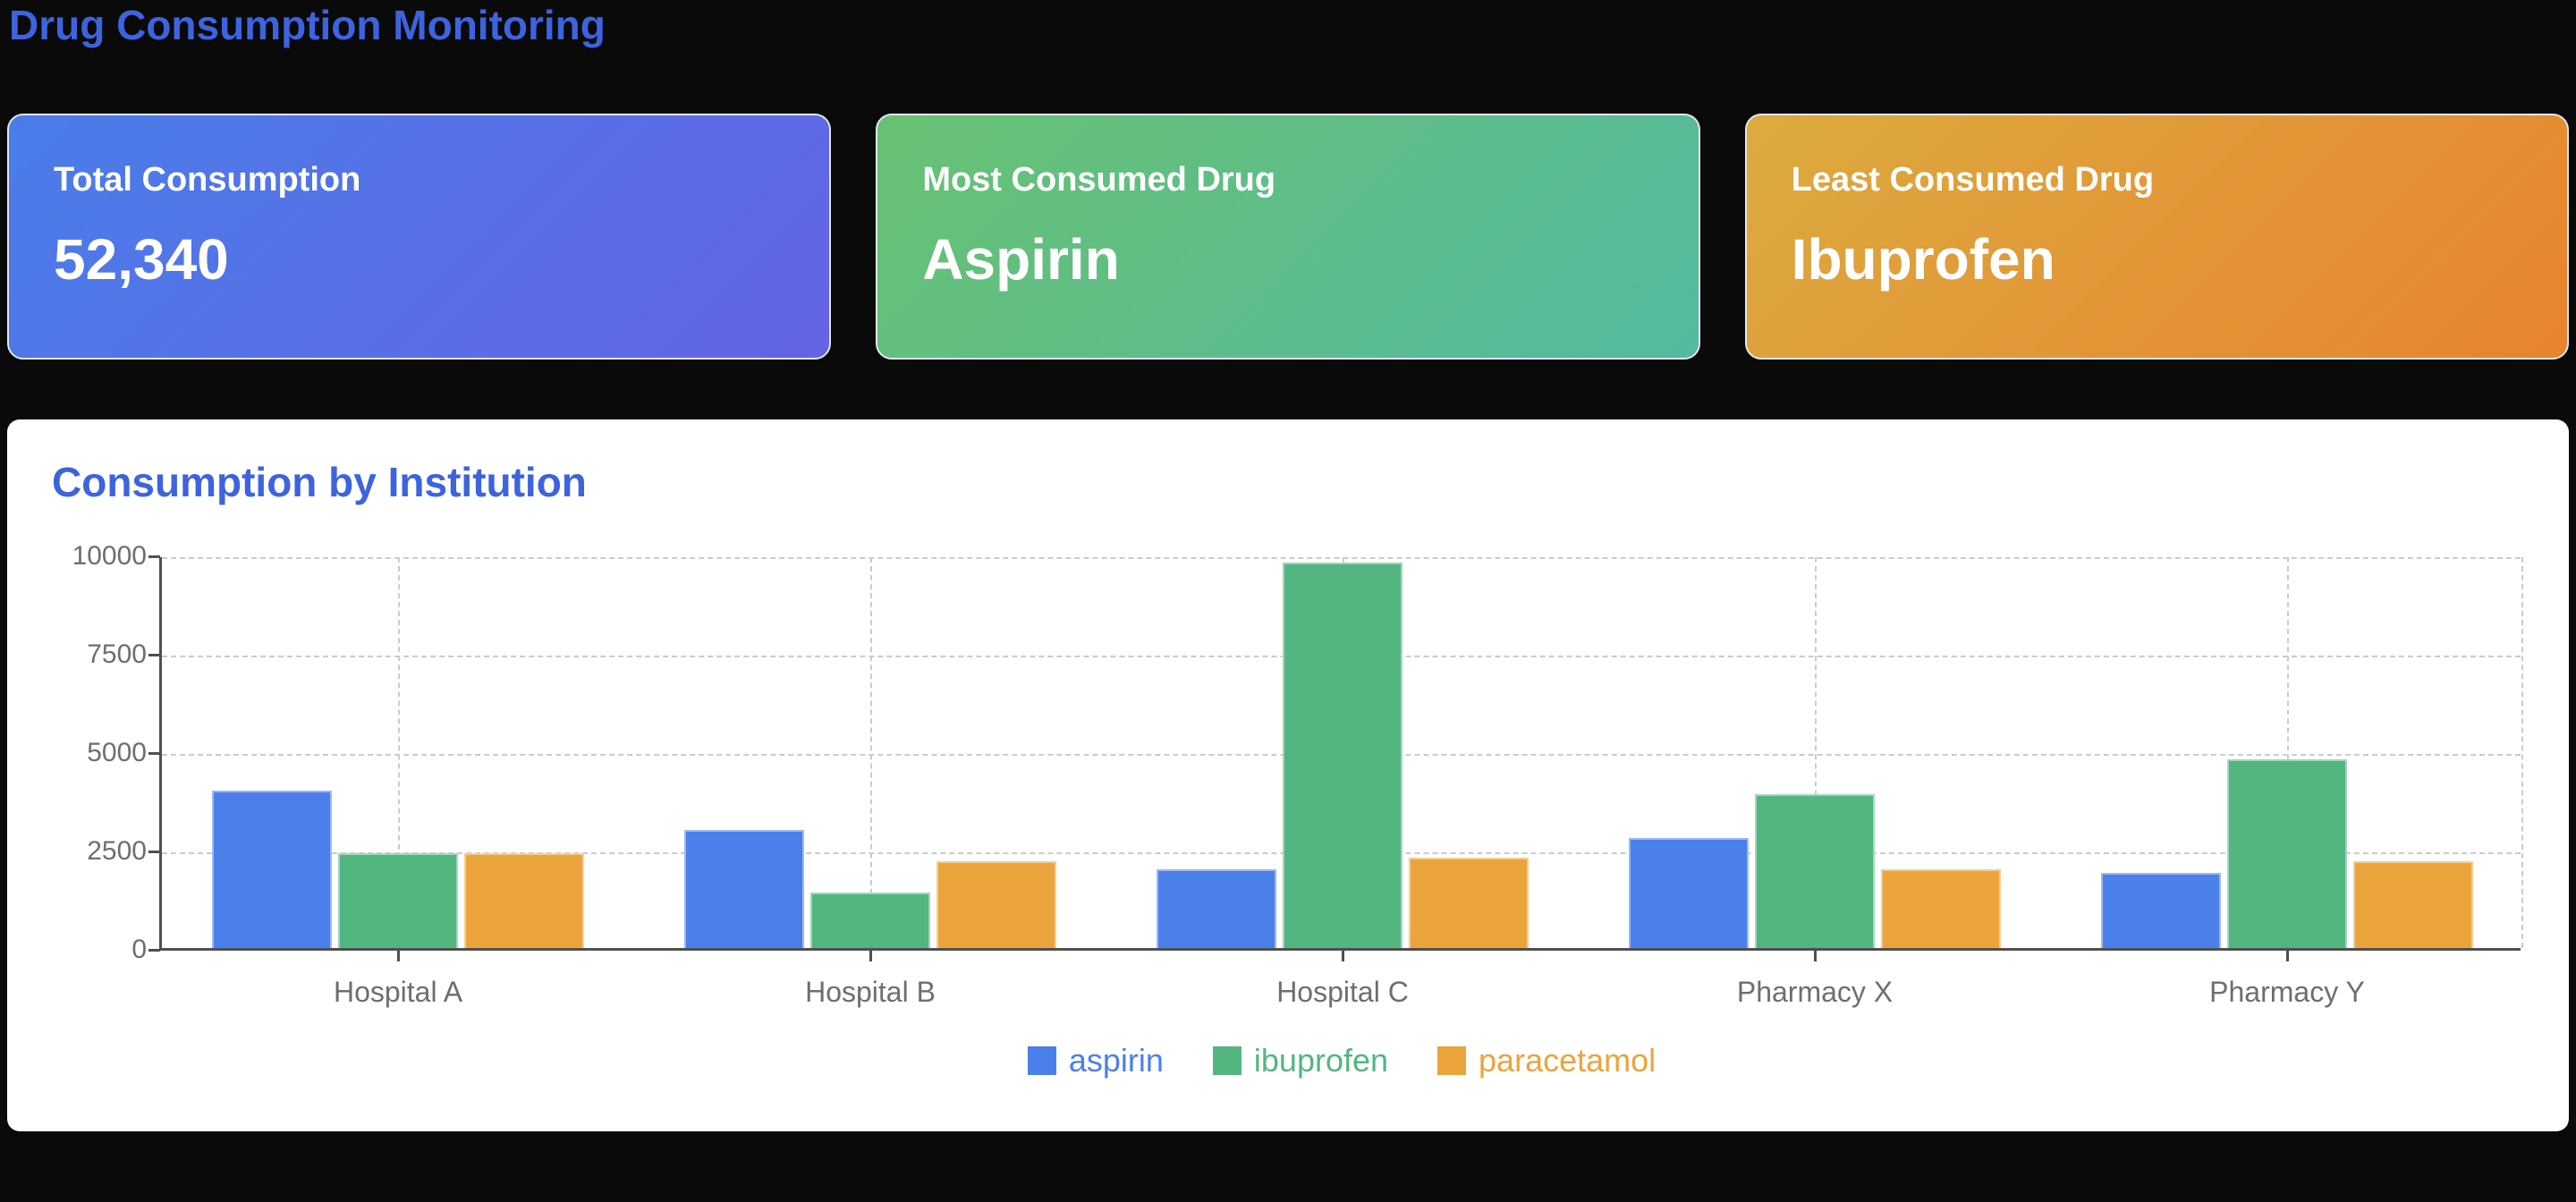  I want to click on bar-aspirin-hospital-c, so click(1216, 908).